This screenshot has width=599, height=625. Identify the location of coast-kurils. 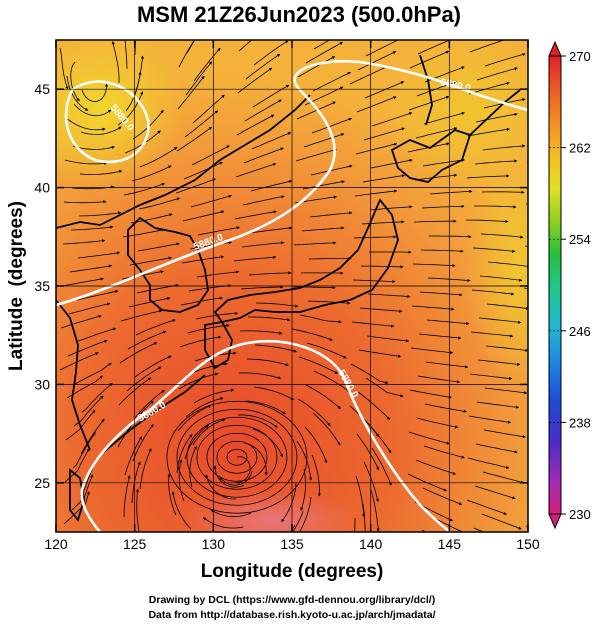
(495, 112).